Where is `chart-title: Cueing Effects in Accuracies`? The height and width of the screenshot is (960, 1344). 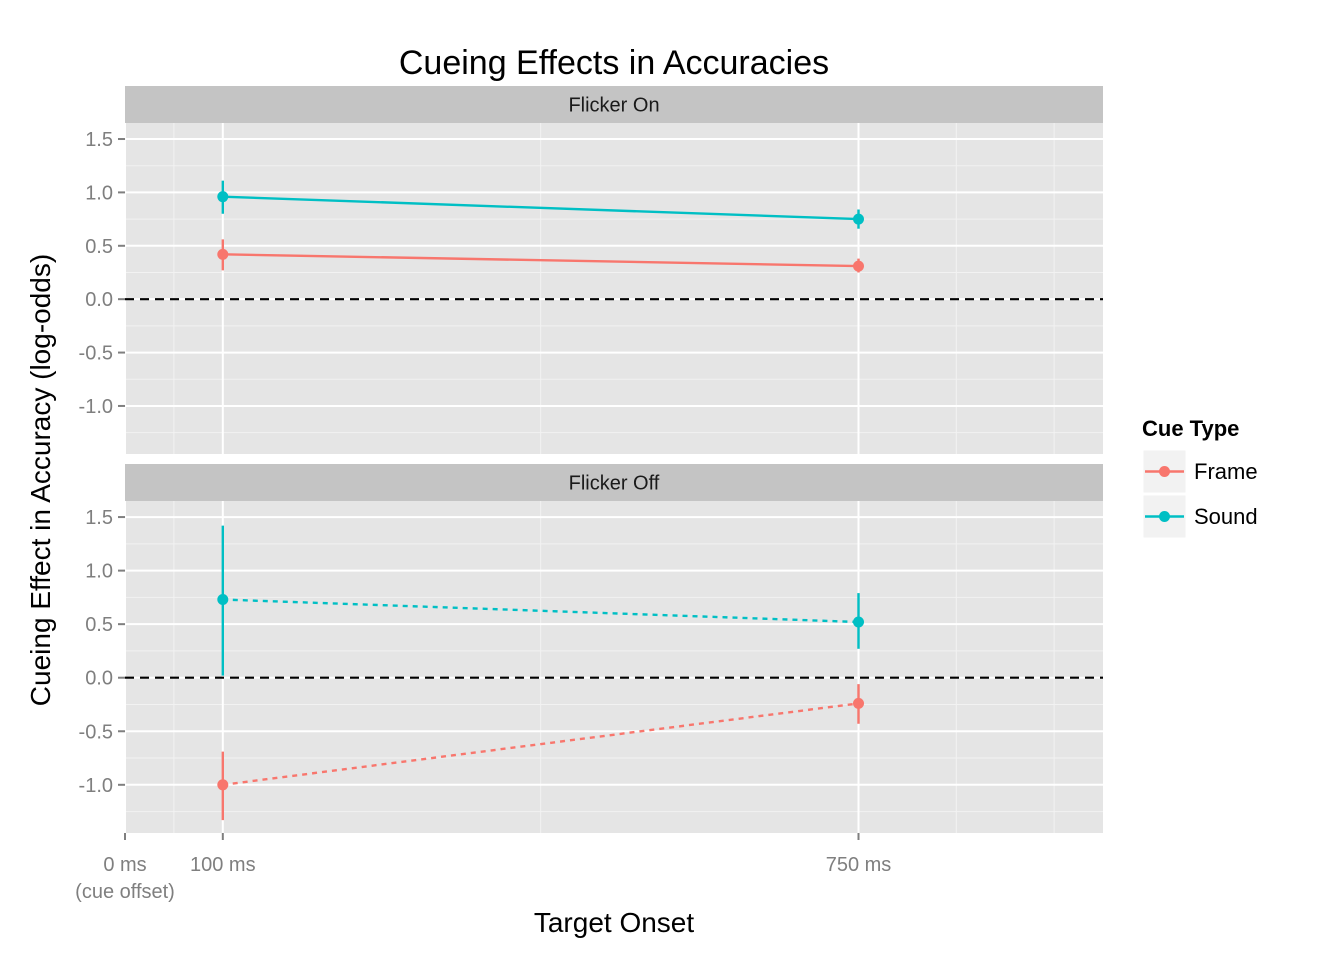
chart-title: Cueing Effects in Accuracies is located at coordinates (614, 63).